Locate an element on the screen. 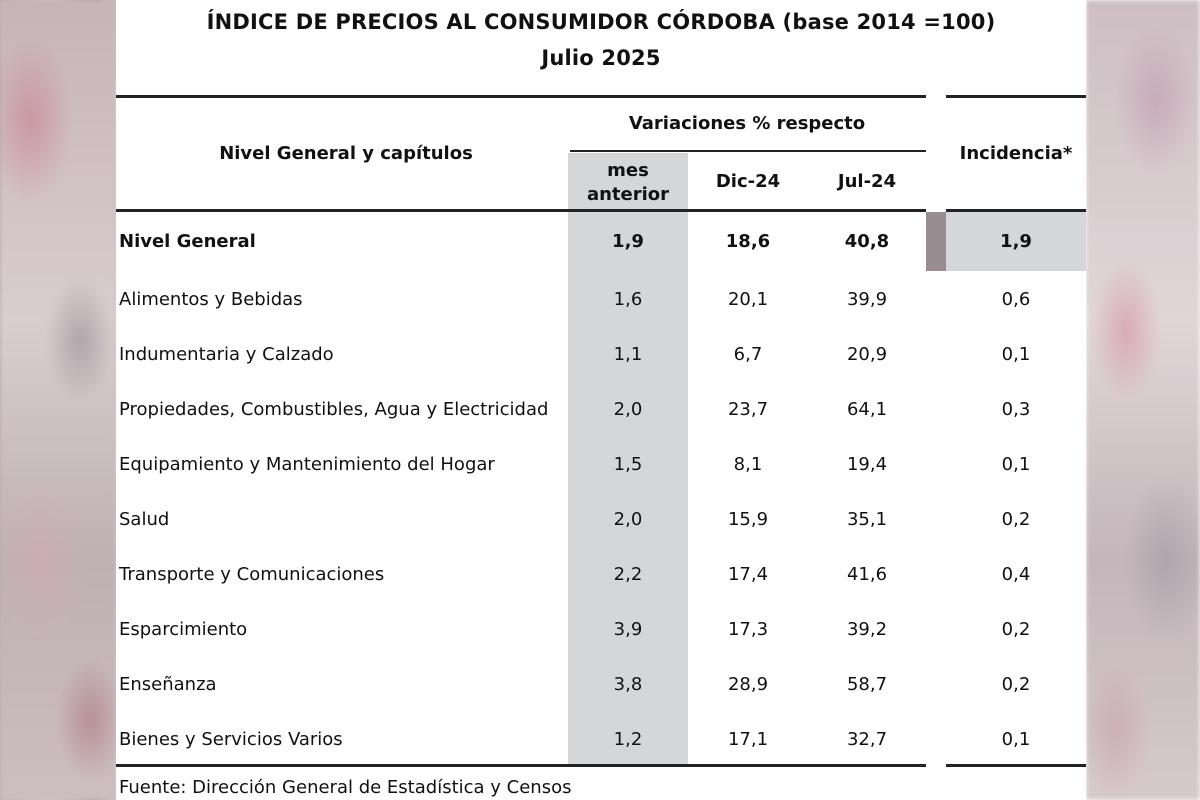  mes-anterior-column-shade is located at coordinates (628, 458).